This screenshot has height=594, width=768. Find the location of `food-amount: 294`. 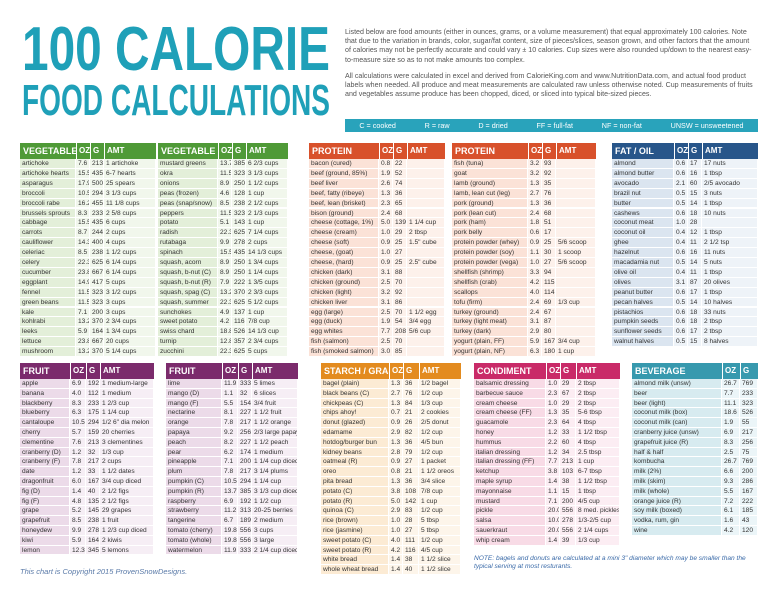

food-amount: 294 is located at coordinates (97, 193).